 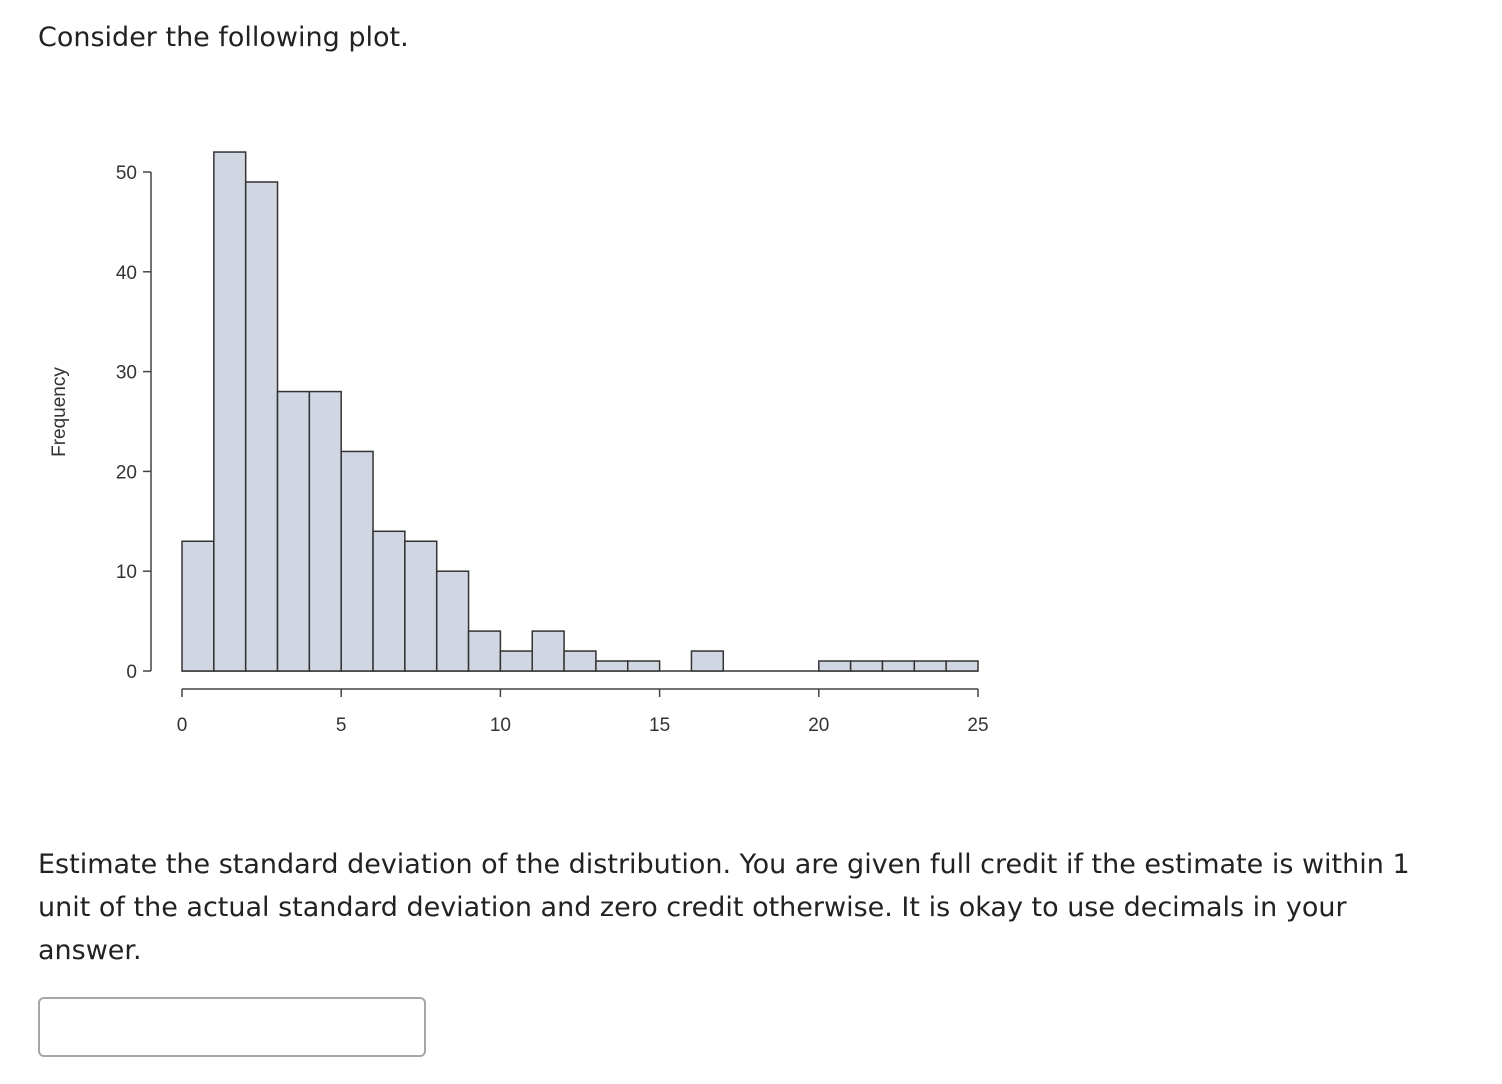 I want to click on y-axis: 0 10 20 30 40 50, so click(x=134, y=423).